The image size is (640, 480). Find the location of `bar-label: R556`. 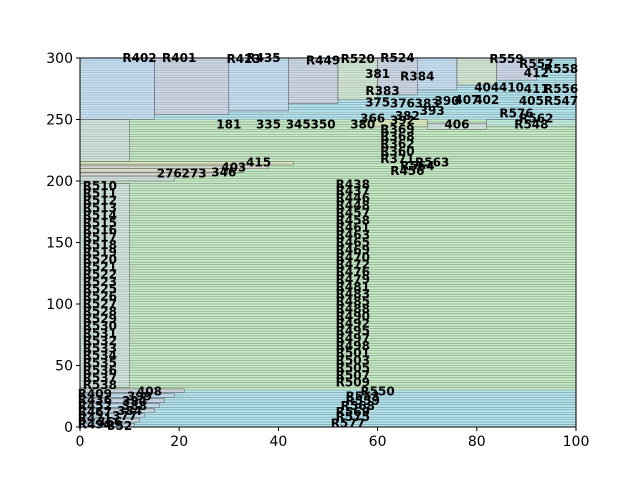

bar-label: R556 is located at coordinates (561, 89).